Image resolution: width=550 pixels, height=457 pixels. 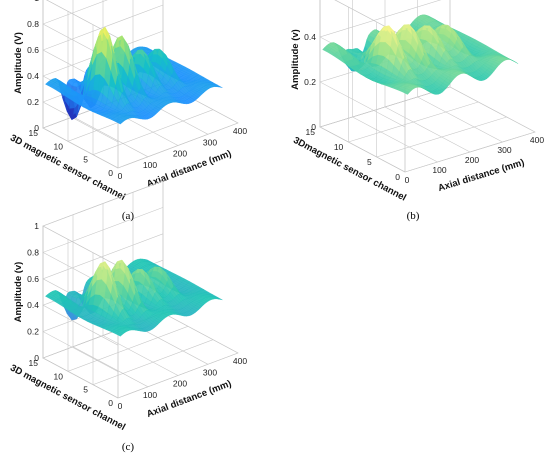 I want to click on caption-b: (b), so click(x=413, y=216).